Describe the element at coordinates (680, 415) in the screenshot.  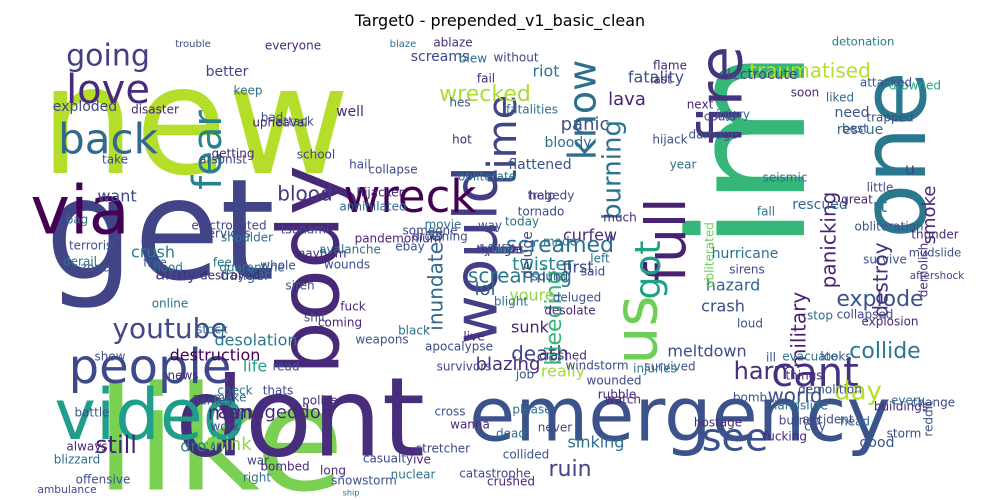
I see `word-emergency: emergency` at that location.